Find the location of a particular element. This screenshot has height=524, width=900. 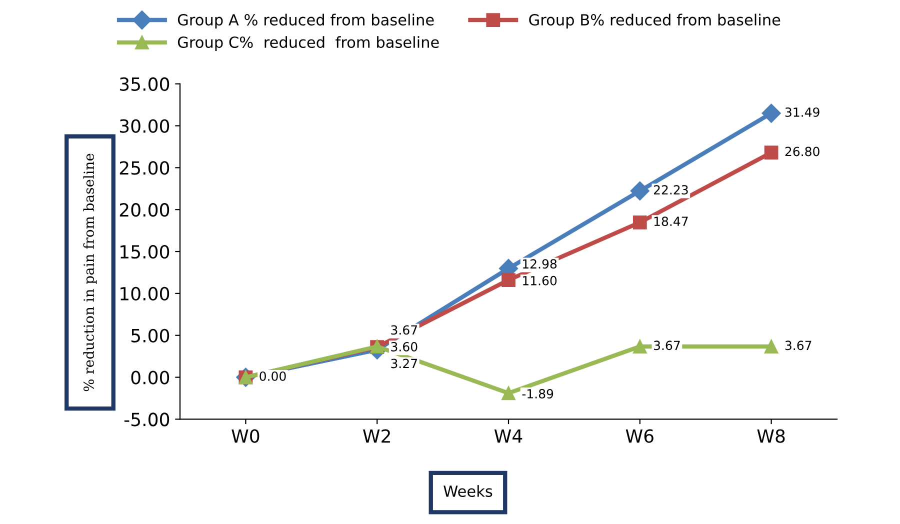

x-tick-label: W6 is located at coordinates (640, 436).